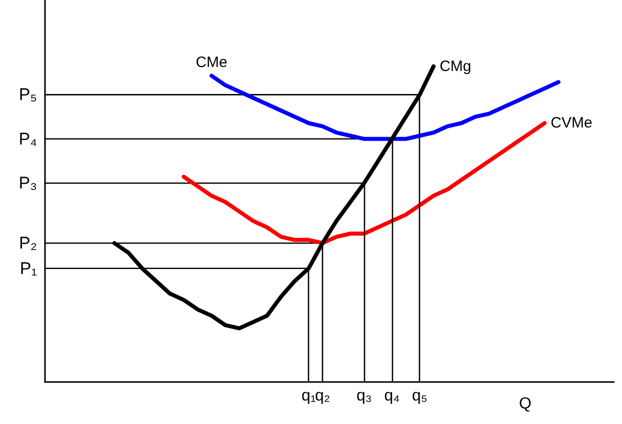 The width and height of the screenshot is (622, 424). Describe the element at coordinates (322, 396) in the screenshot. I see `x-tick-label: q₂` at that location.